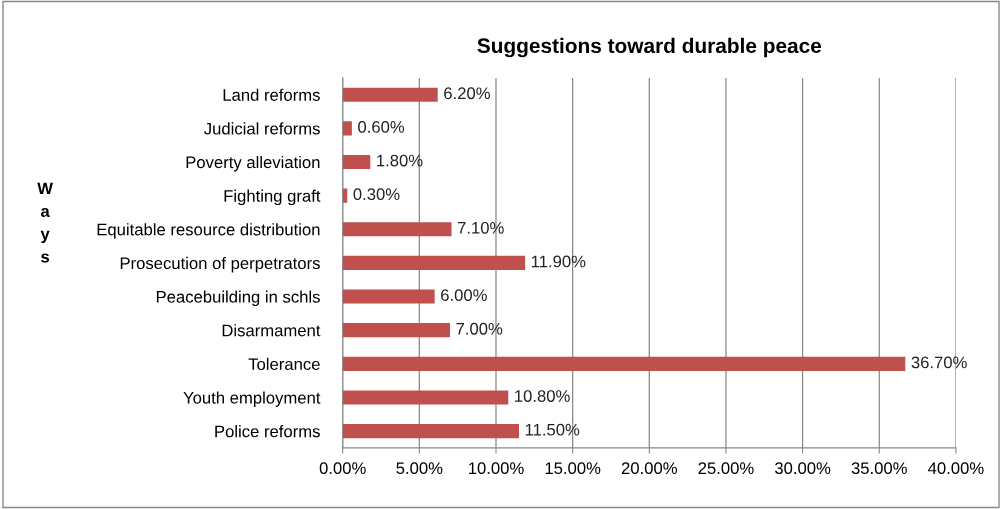  What do you see at coordinates (558, 261) in the screenshot?
I see `data-label: 11.90%` at bounding box center [558, 261].